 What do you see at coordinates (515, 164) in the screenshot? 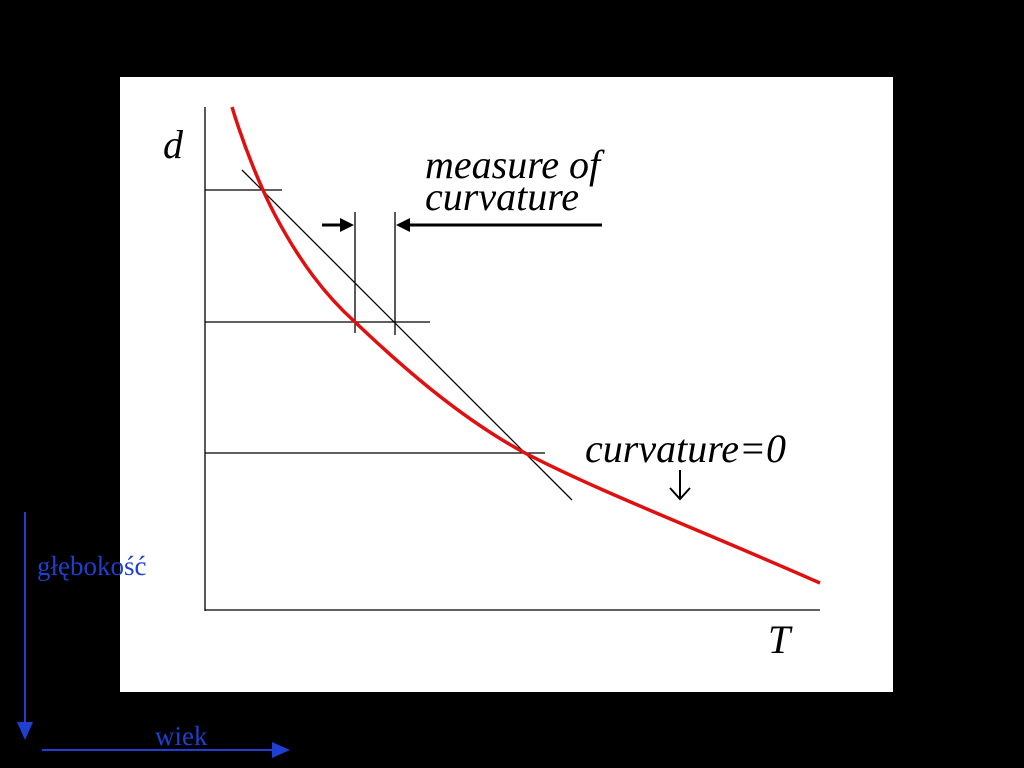
I see `annotation: measure of` at bounding box center [515, 164].